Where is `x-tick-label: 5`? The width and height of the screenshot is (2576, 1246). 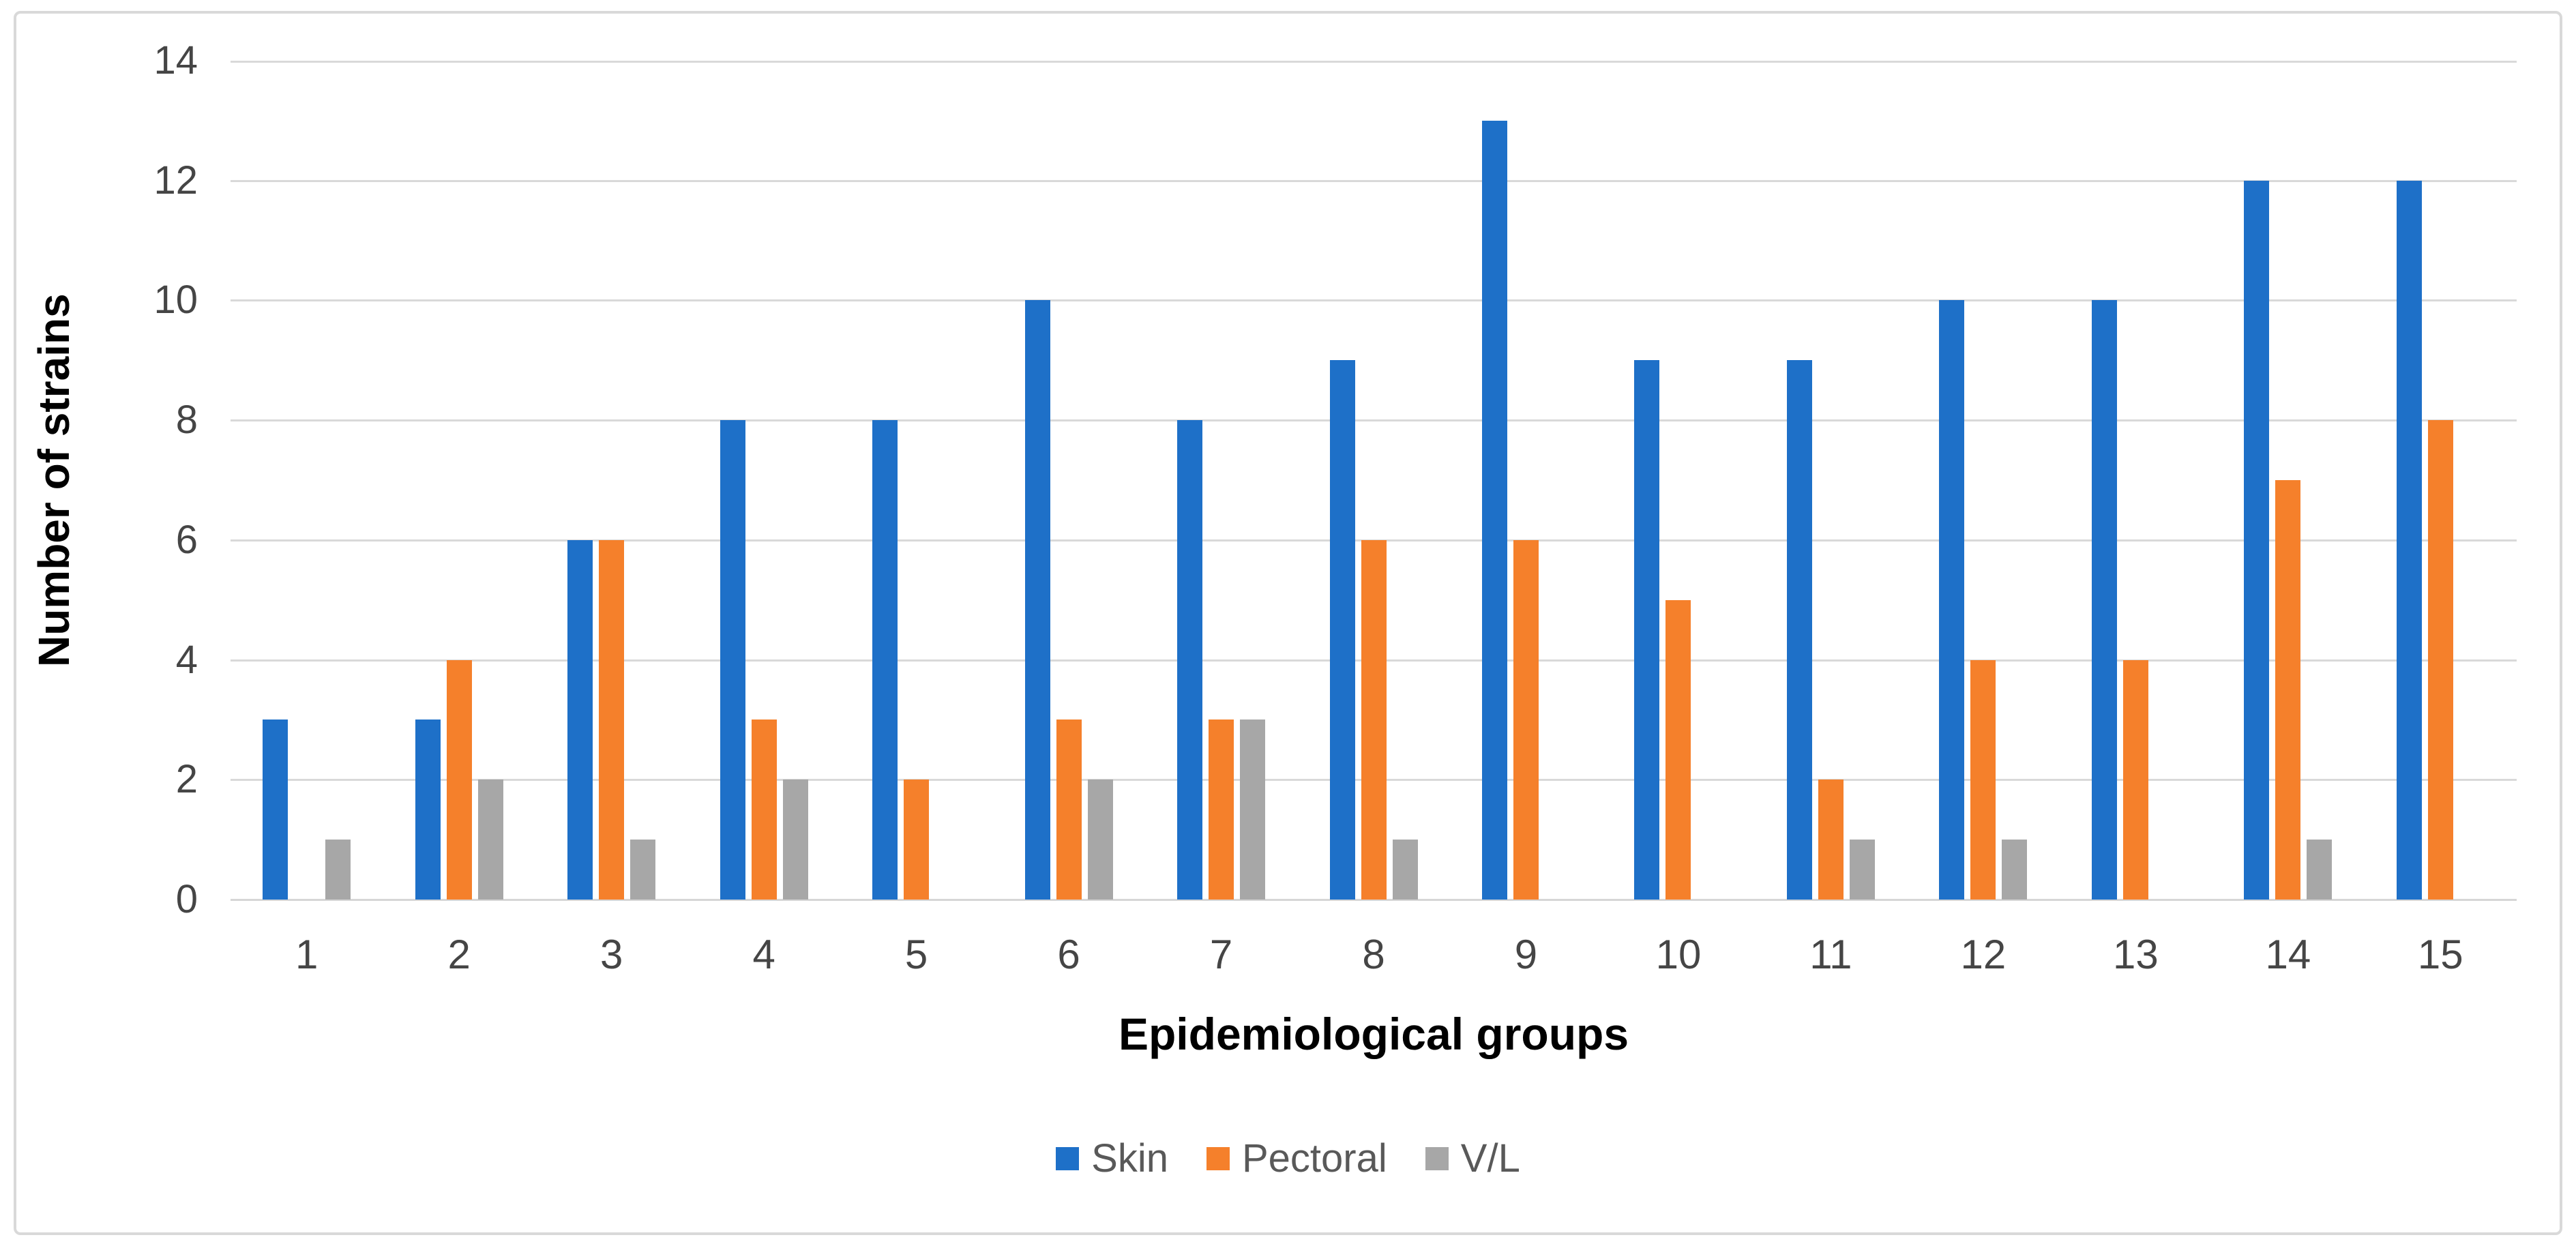 x-tick-label: 5 is located at coordinates (916, 954).